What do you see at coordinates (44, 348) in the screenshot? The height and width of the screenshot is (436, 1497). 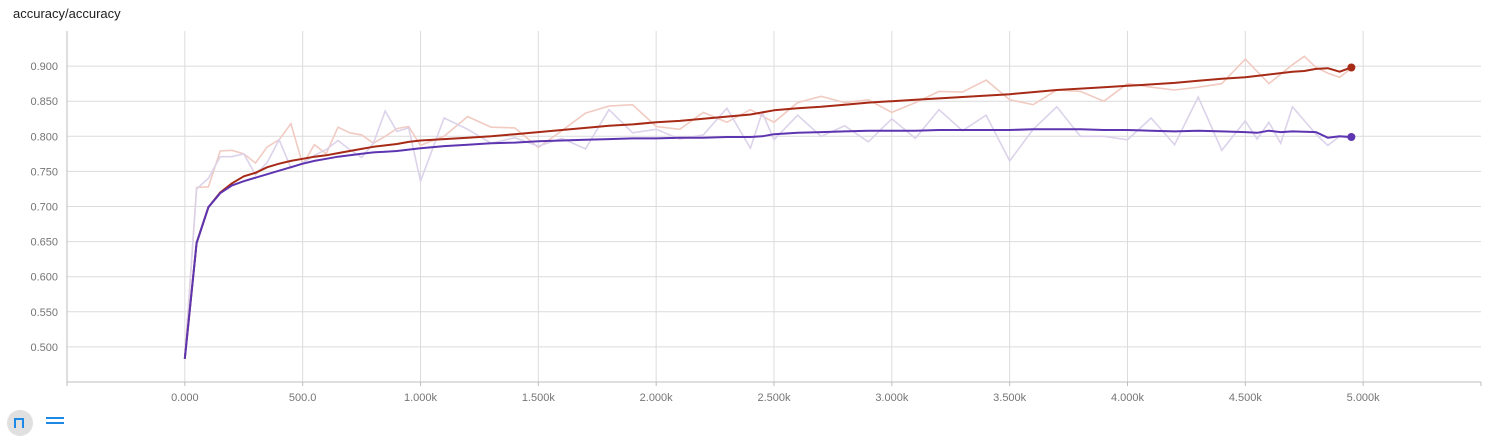 I see `y-tick-label: 0.500` at bounding box center [44, 348].